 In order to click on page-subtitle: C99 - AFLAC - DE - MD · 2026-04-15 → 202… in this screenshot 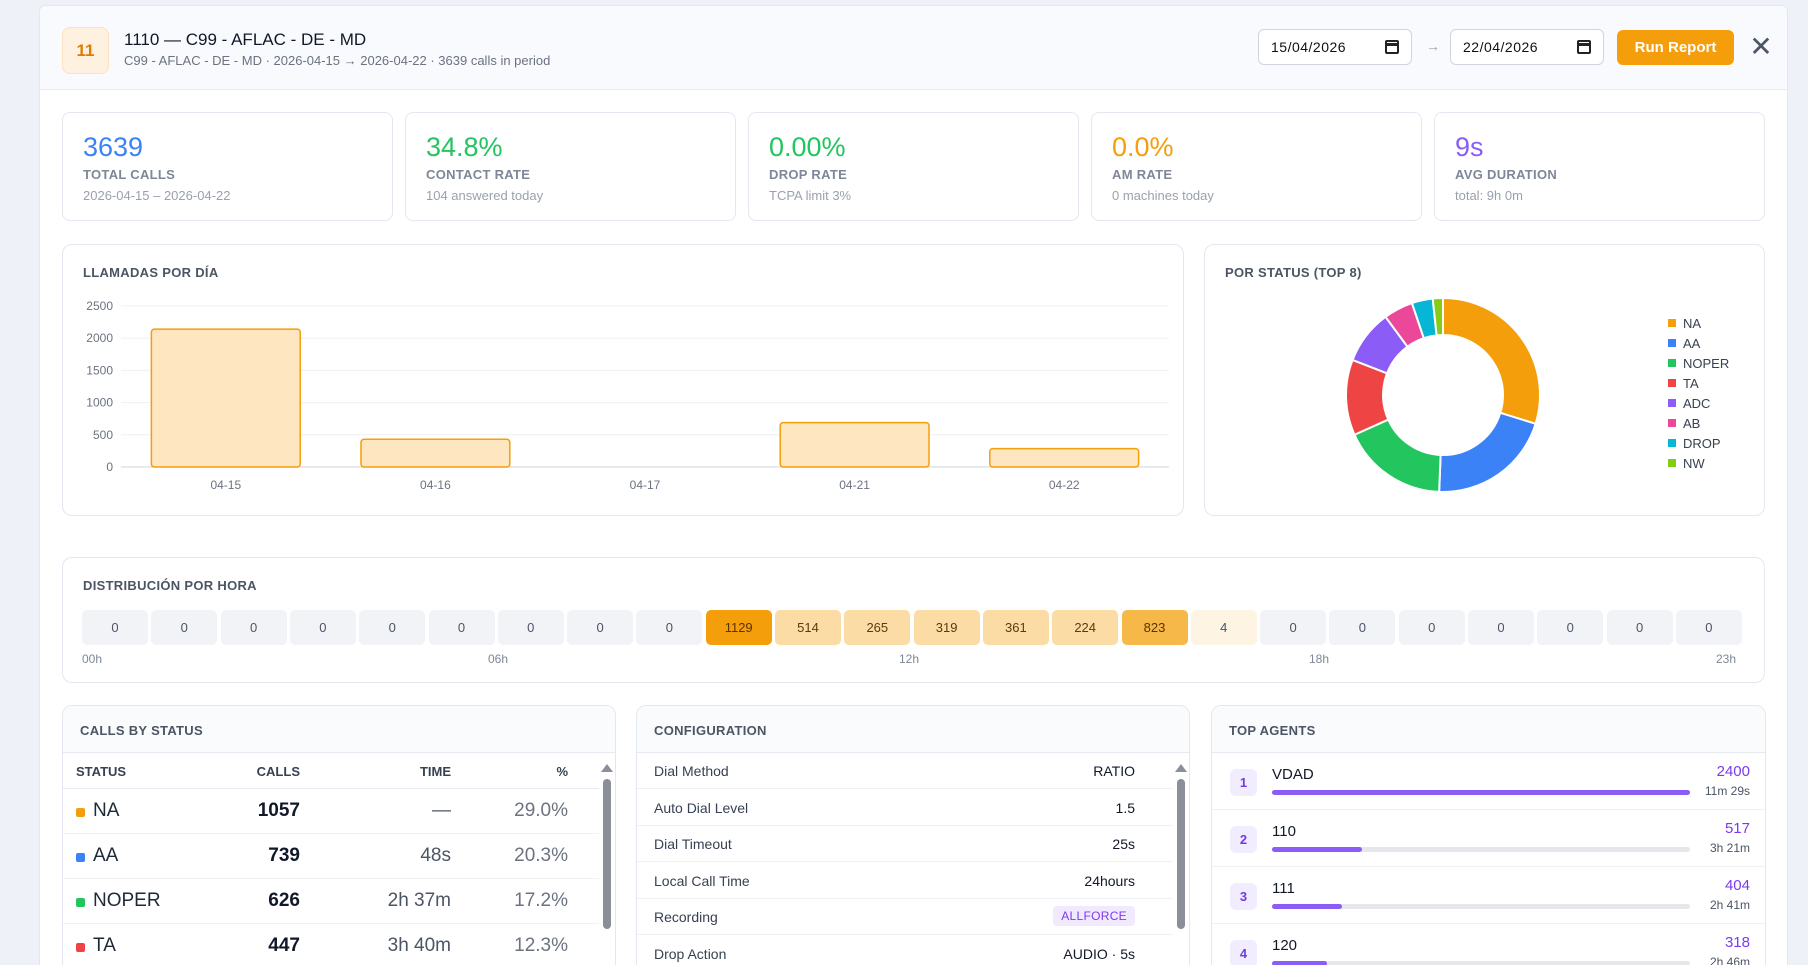, I will do `click(337, 60)`.